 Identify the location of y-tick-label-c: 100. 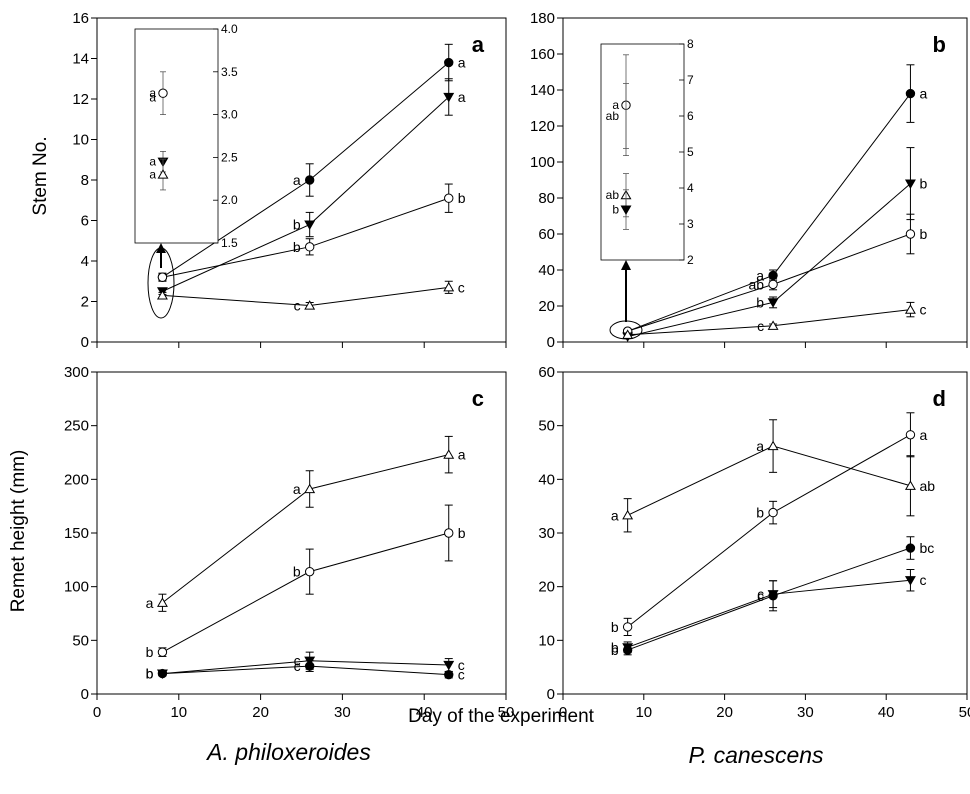
(76, 587).